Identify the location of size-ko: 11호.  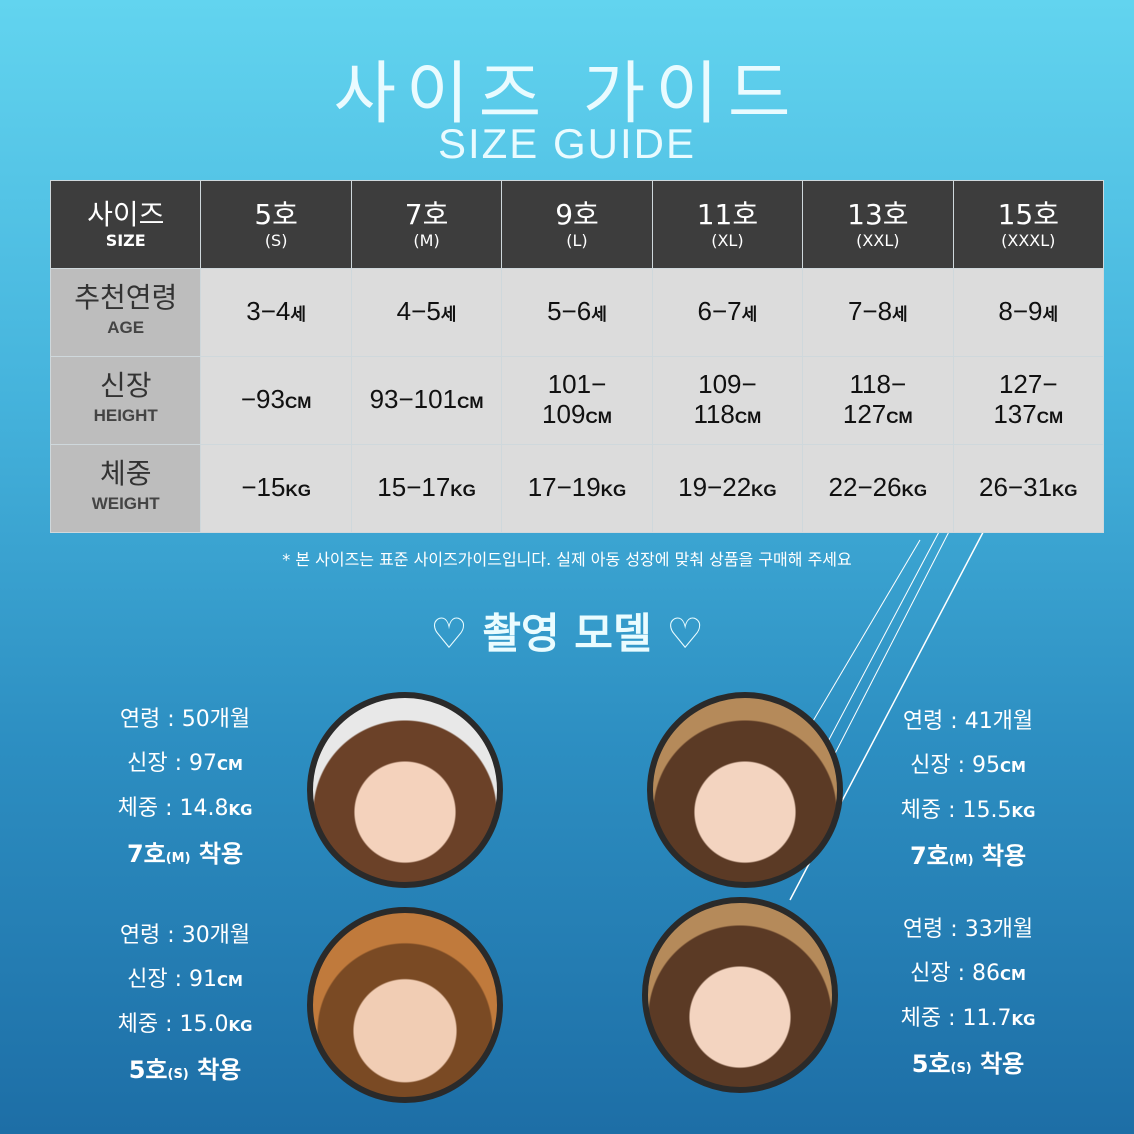
(727, 214).